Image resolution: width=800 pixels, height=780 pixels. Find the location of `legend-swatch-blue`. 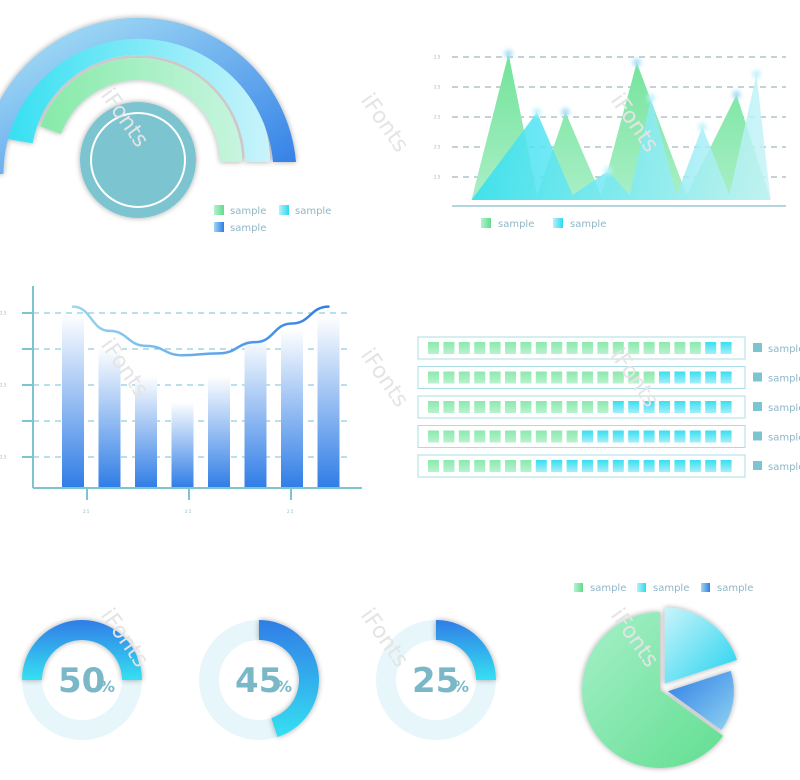

legend-swatch-blue is located at coordinates (705, 587).